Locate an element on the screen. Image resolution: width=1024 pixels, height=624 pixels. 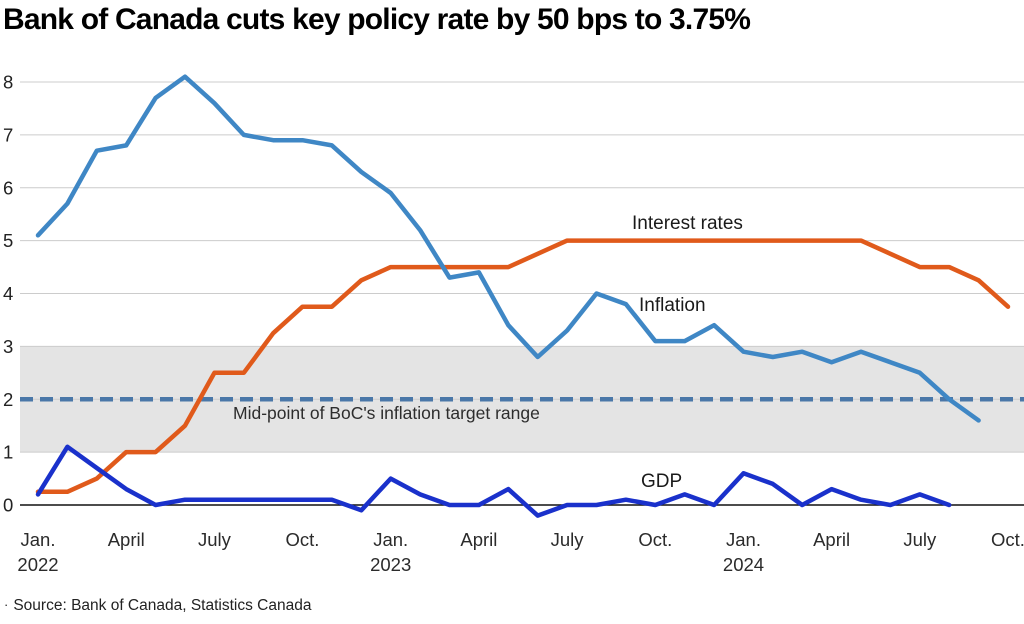
interest-rates-label: Interest rates is located at coordinates (687, 223).